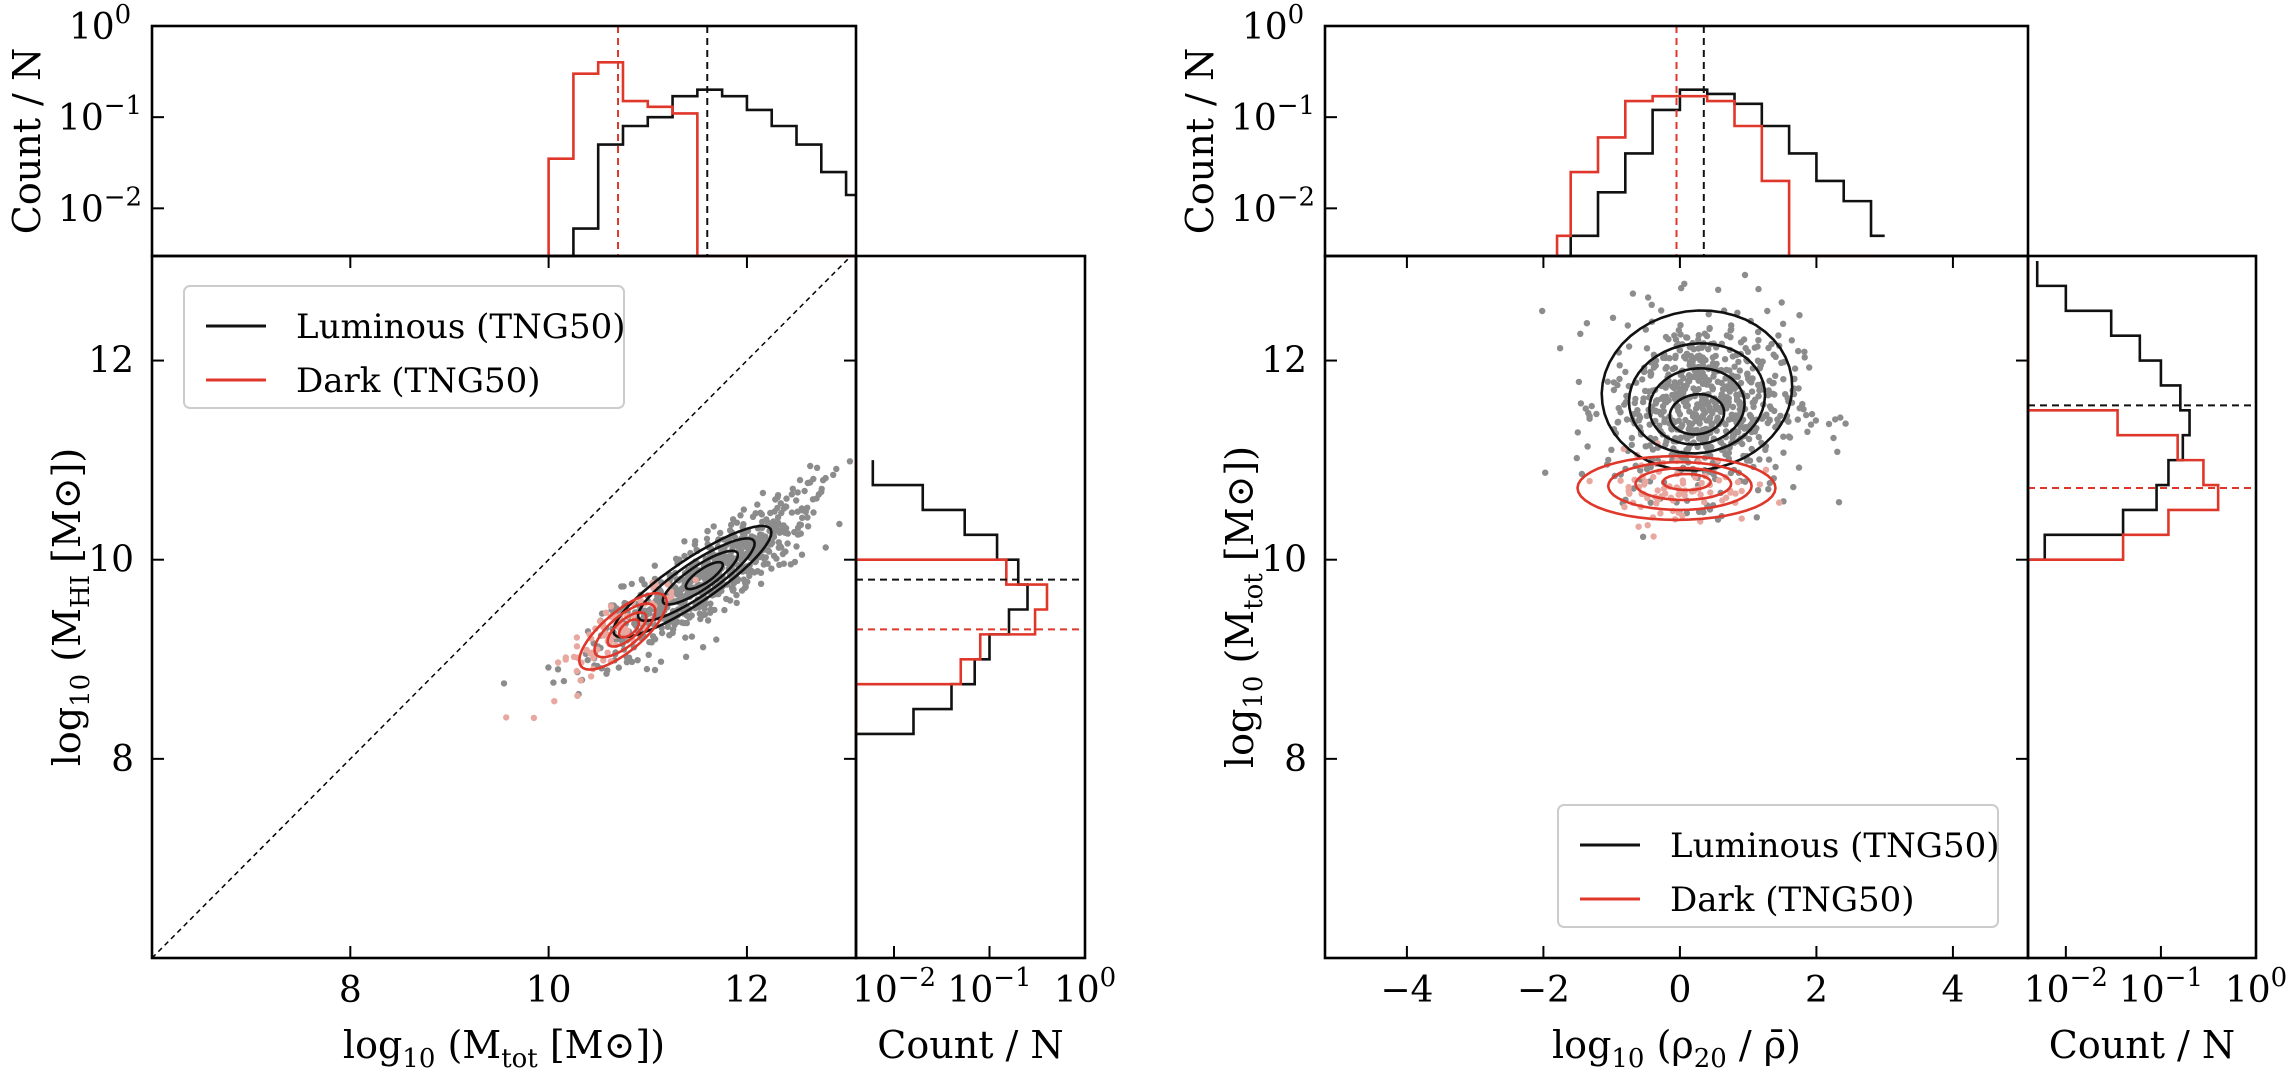  Describe the element at coordinates (970, 1045) in the screenshot. I see `side-hist-xlabel: Count / N` at that location.